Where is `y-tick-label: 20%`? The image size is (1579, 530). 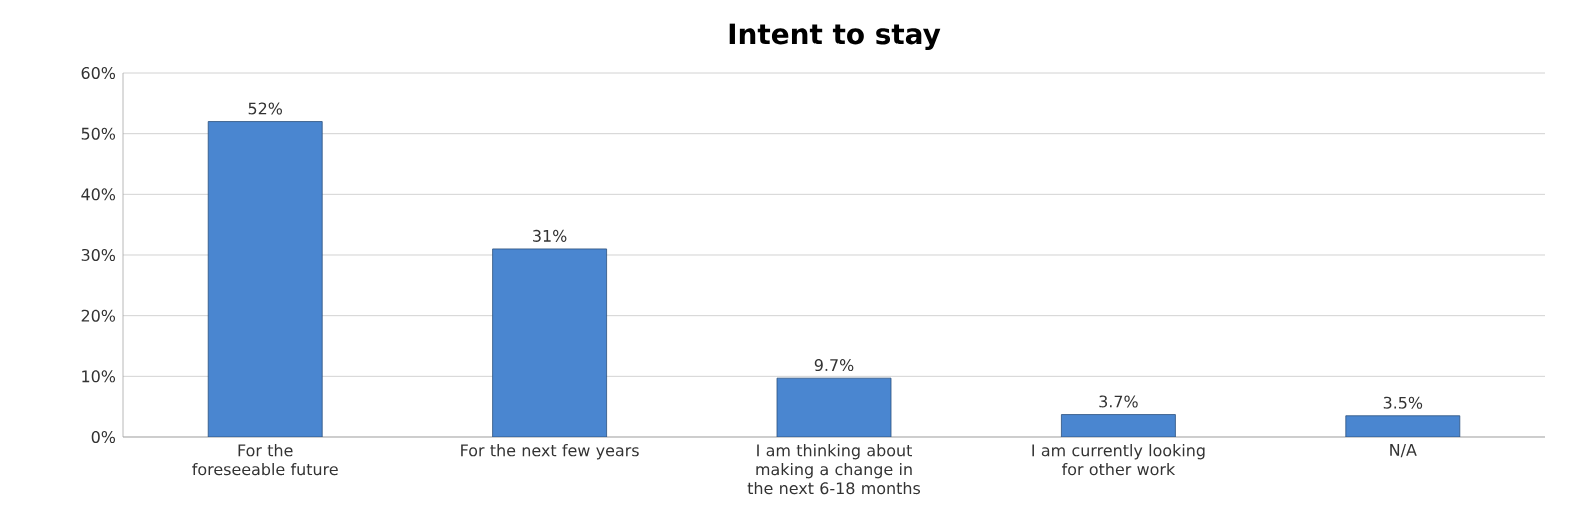
y-tick-label: 20% is located at coordinates (98, 315).